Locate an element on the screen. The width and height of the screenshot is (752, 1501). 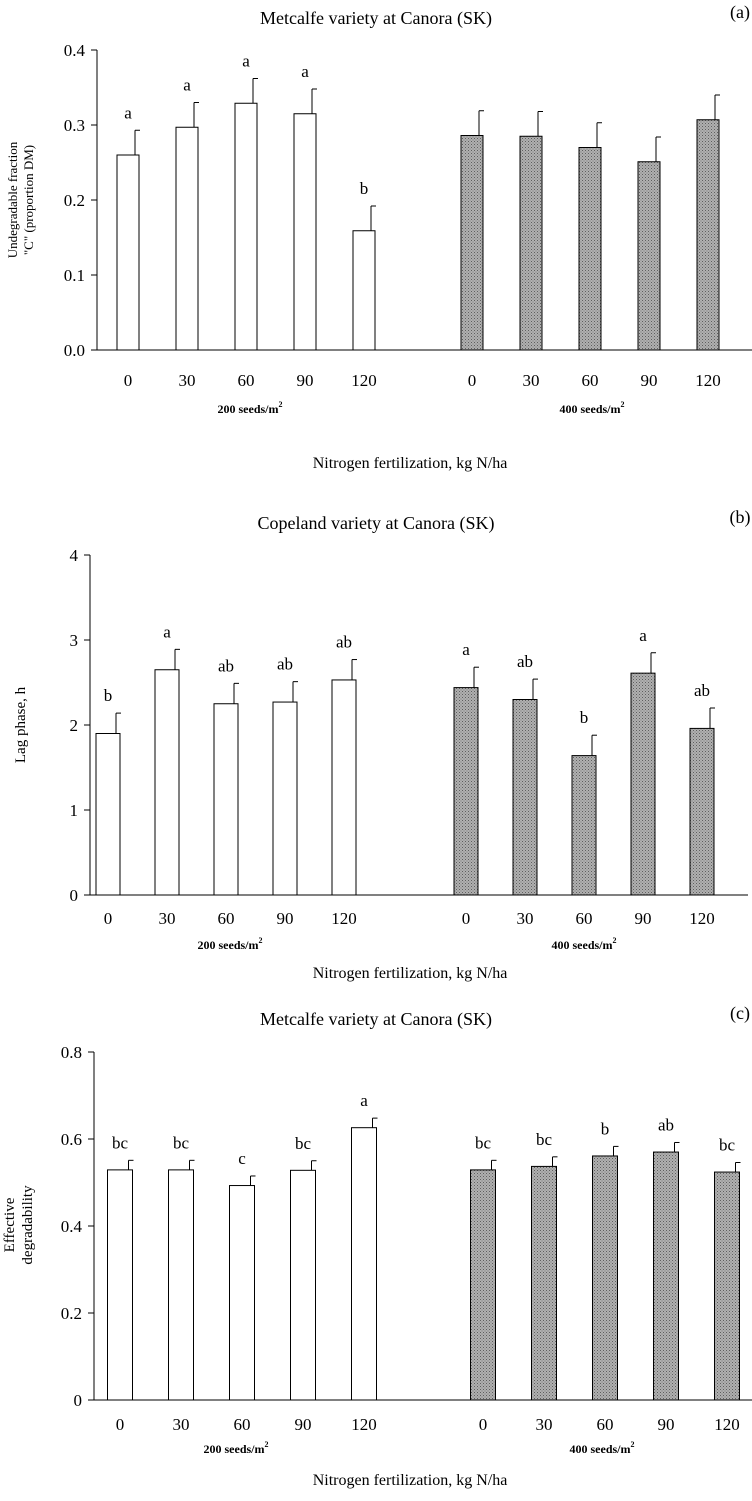
y-tick-label: 0.3 is located at coordinates (74, 125).